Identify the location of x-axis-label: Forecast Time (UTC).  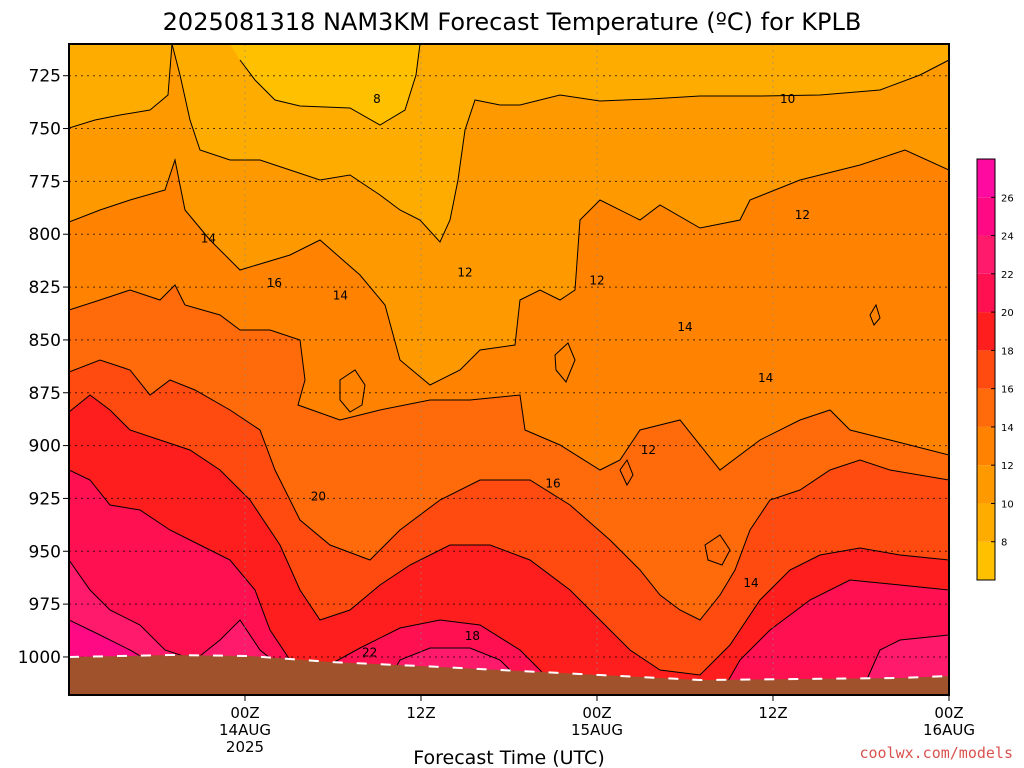
(508, 757).